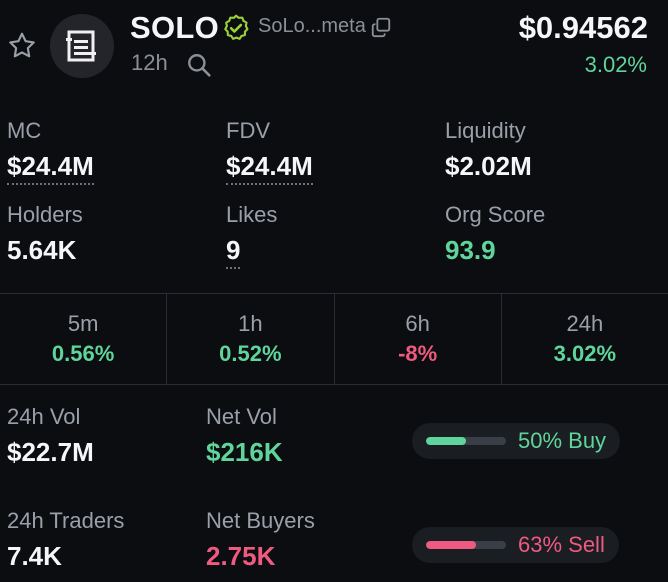 This screenshot has height=582, width=668. What do you see at coordinates (241, 556) in the screenshot?
I see `net-buyers-value: 2.75K` at bounding box center [241, 556].